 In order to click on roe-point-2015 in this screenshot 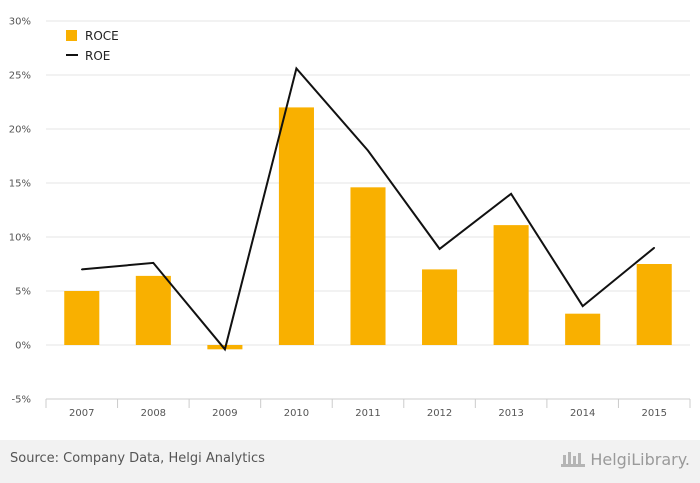, I will do `click(654, 248)`.